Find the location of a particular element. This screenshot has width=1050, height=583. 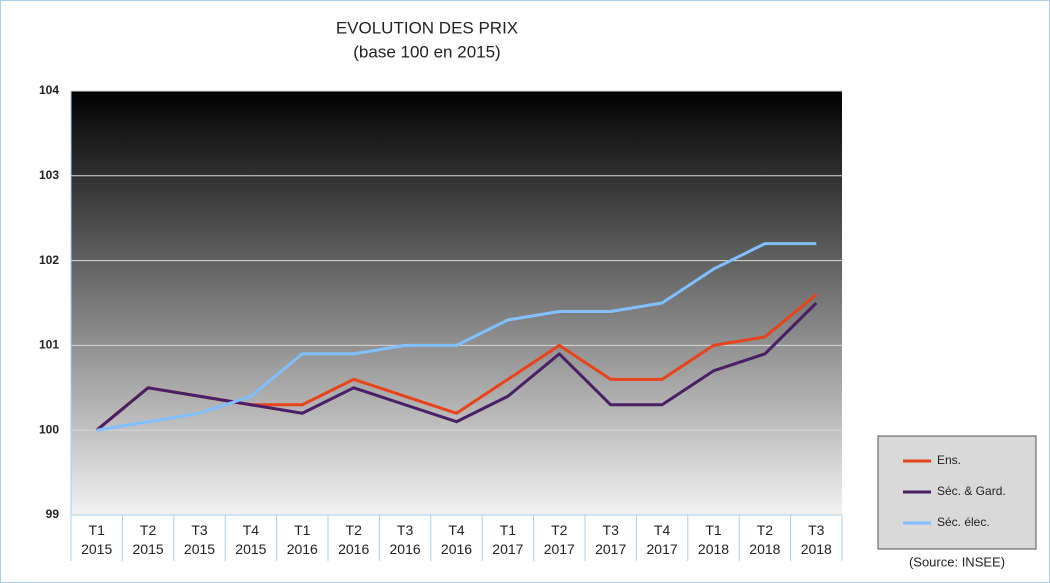

x-tick-label: T1 2017 is located at coordinates (508, 539).